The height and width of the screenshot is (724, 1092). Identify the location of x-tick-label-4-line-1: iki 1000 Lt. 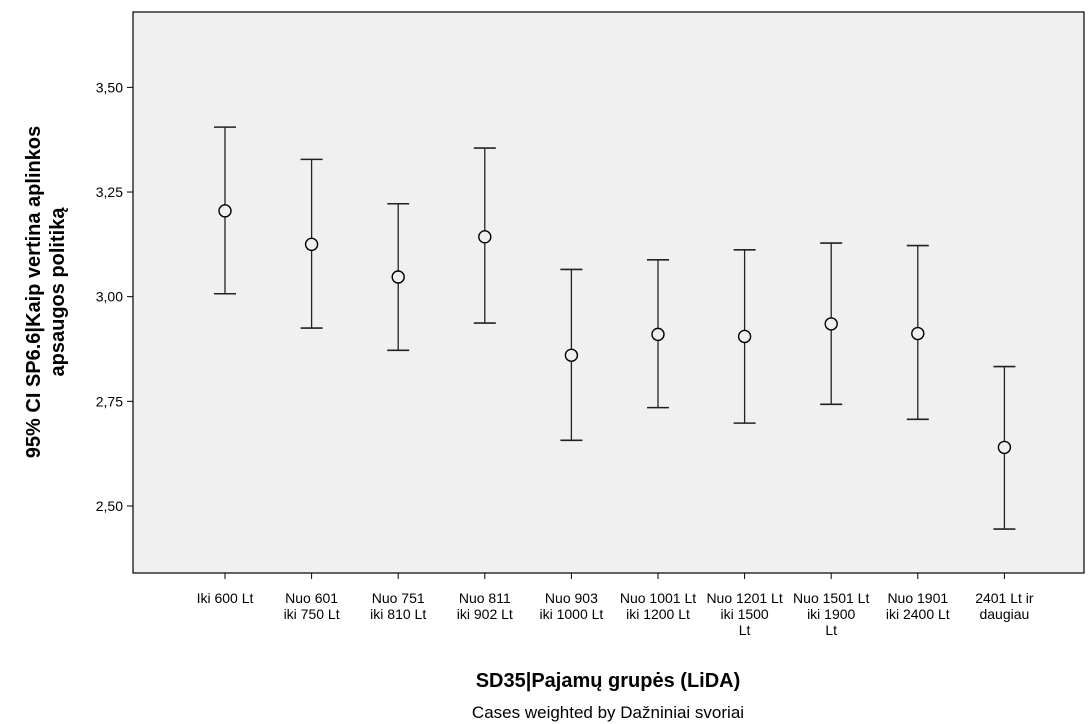
(571, 614).